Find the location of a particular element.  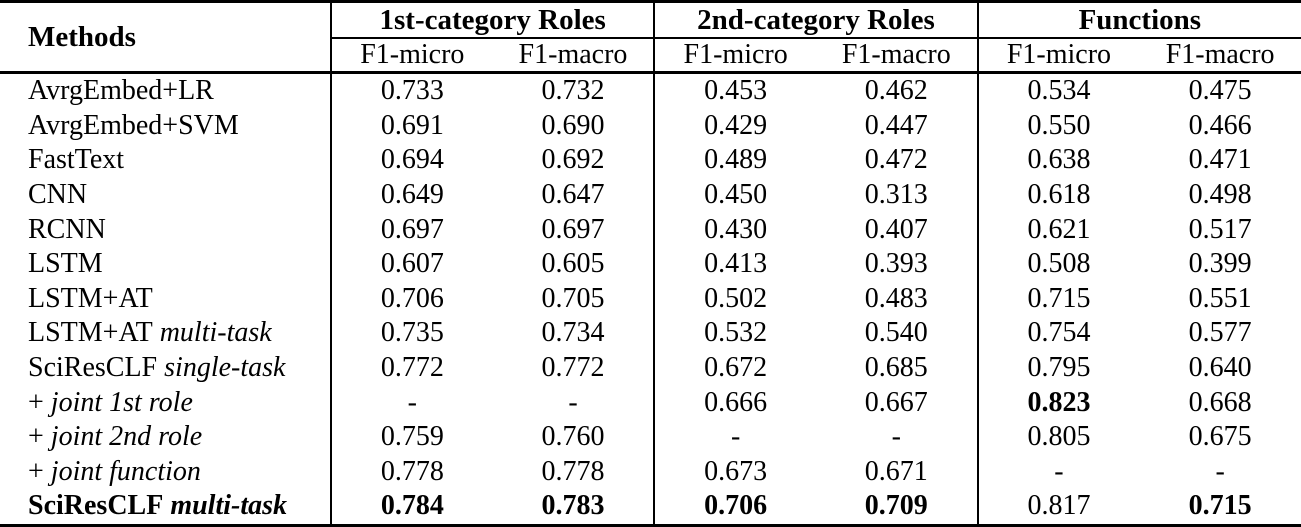

value-cell: 0.638 is located at coordinates (1058, 160).